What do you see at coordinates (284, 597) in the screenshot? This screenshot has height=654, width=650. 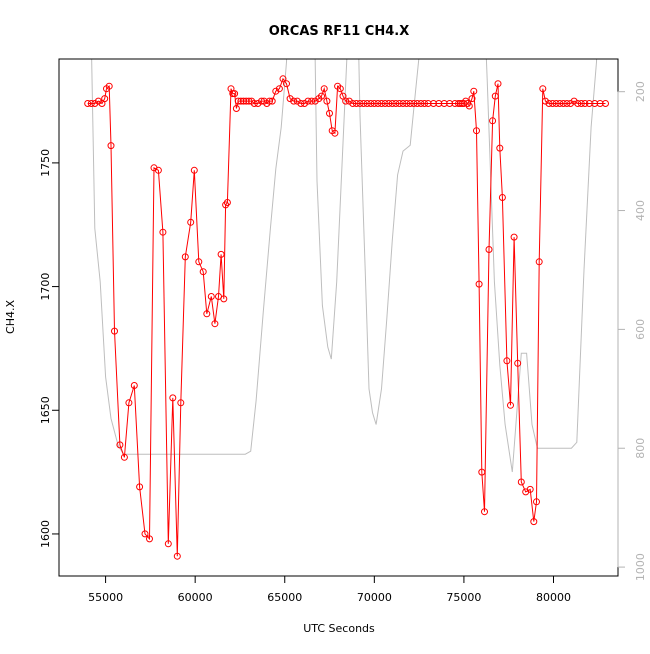 I see `x-tick-label: 65000` at bounding box center [284, 597].